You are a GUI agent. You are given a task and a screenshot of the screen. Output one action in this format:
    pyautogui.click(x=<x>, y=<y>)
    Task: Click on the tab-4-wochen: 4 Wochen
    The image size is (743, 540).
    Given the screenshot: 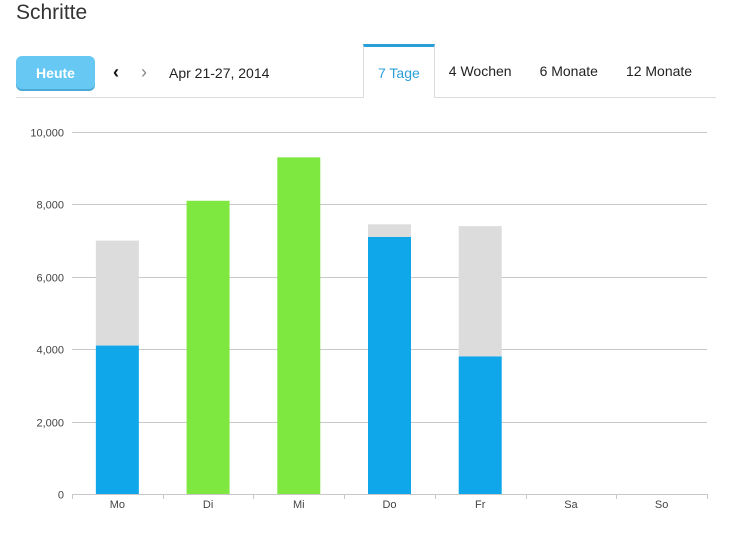 What is the action you would take?
    pyautogui.click(x=480, y=71)
    